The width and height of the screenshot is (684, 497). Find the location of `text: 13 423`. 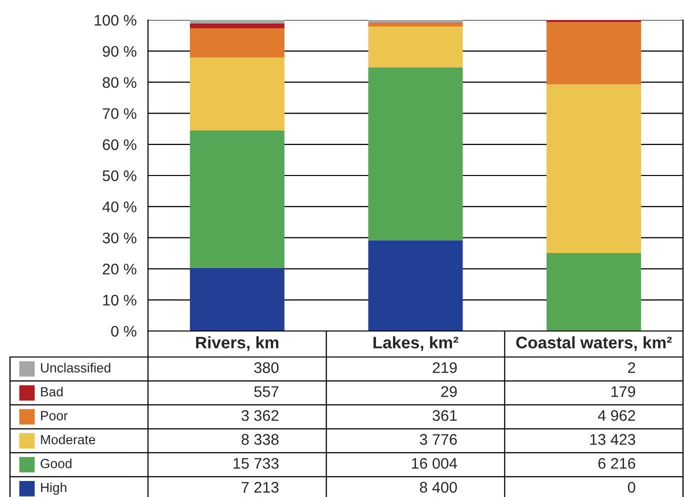

text: 13 423 is located at coordinates (613, 439).